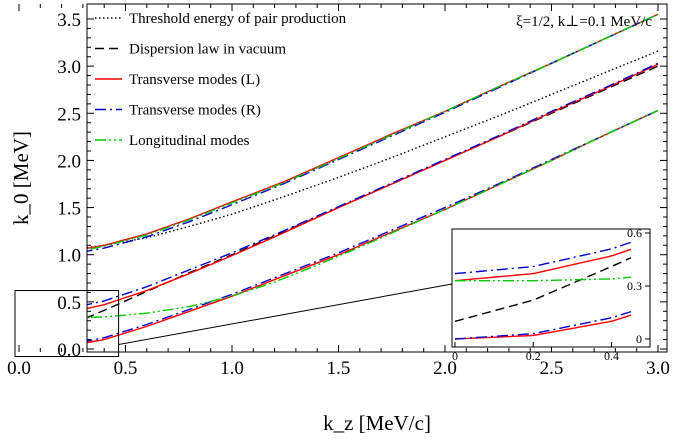 This screenshot has width=676, height=444. Describe the element at coordinates (69, 67) in the screenshot. I see `y-tick-label: 3.0` at that location.